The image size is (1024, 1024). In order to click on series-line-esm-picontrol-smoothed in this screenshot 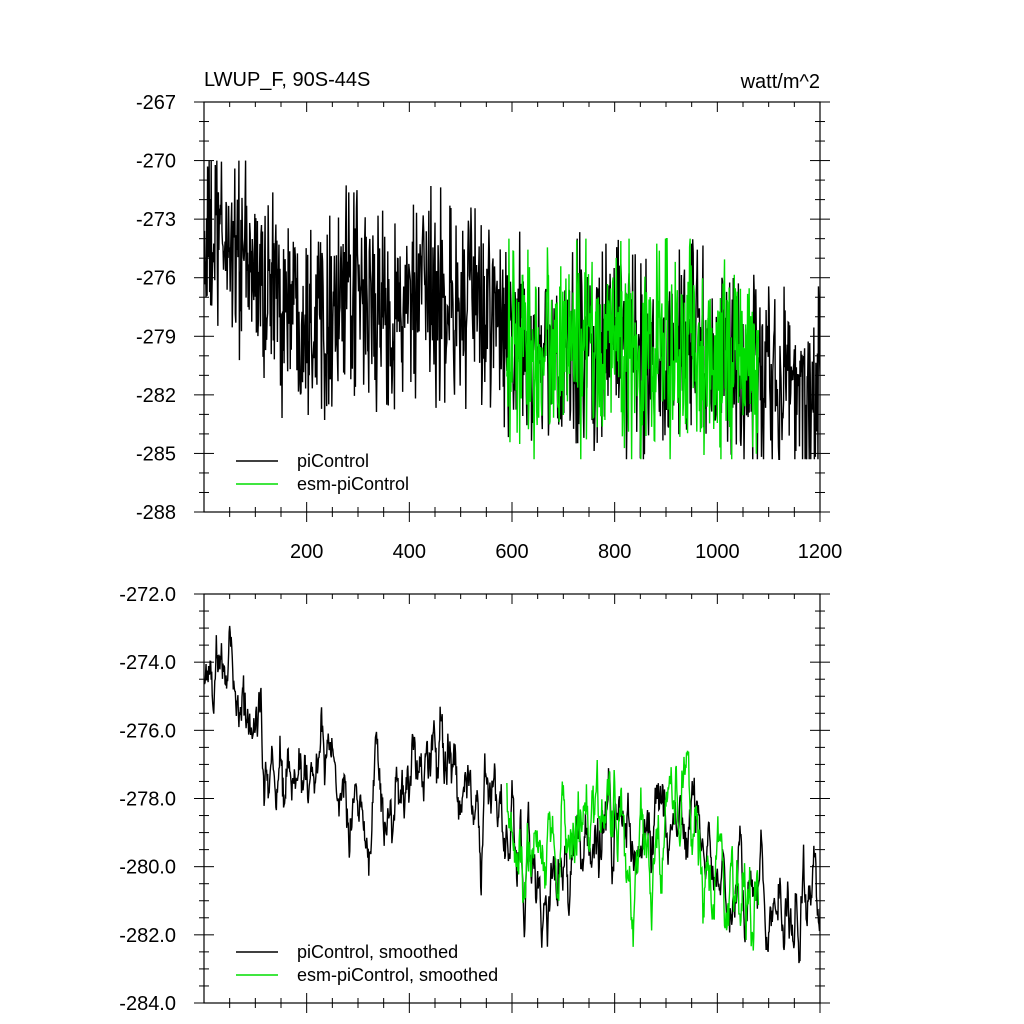, I will do `click(633, 850)`.